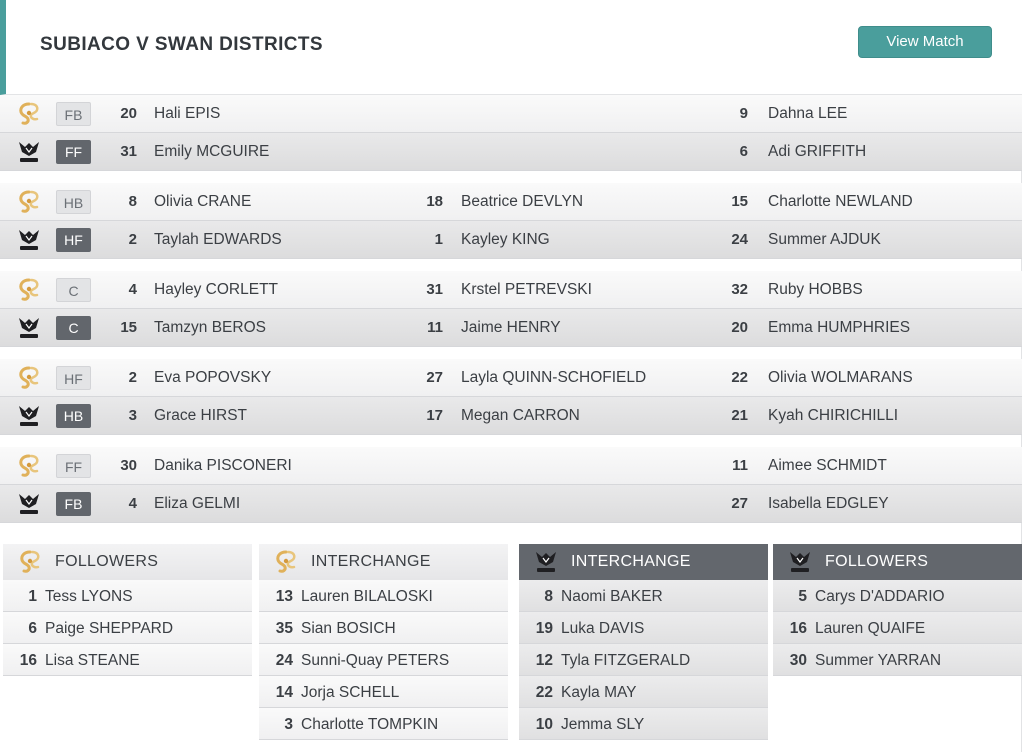  I want to click on player-name: Tamzyn BEROS, so click(210, 327).